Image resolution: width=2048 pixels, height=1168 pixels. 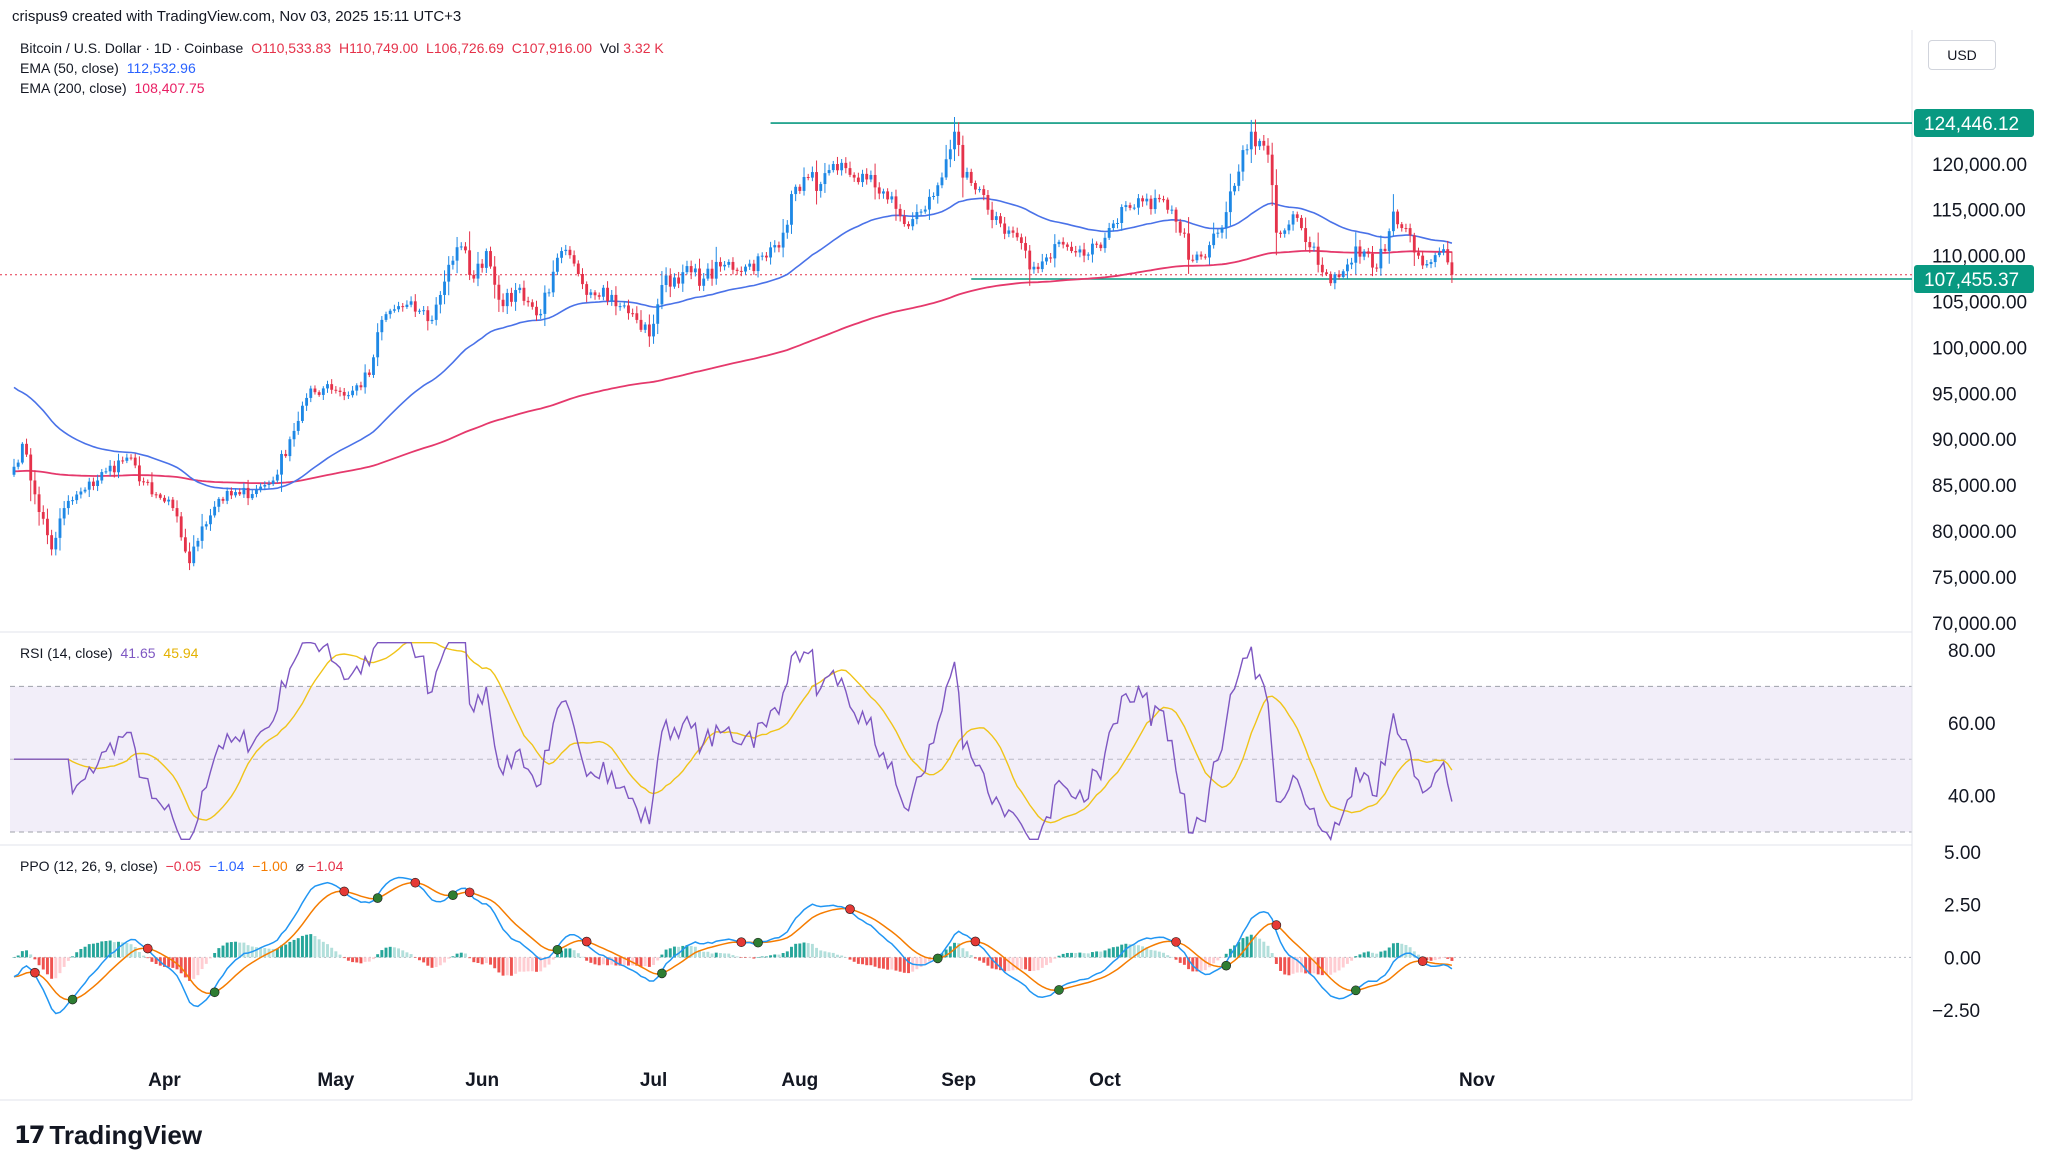 What do you see at coordinates (1962, 55) in the screenshot?
I see `currency-button: USD` at bounding box center [1962, 55].